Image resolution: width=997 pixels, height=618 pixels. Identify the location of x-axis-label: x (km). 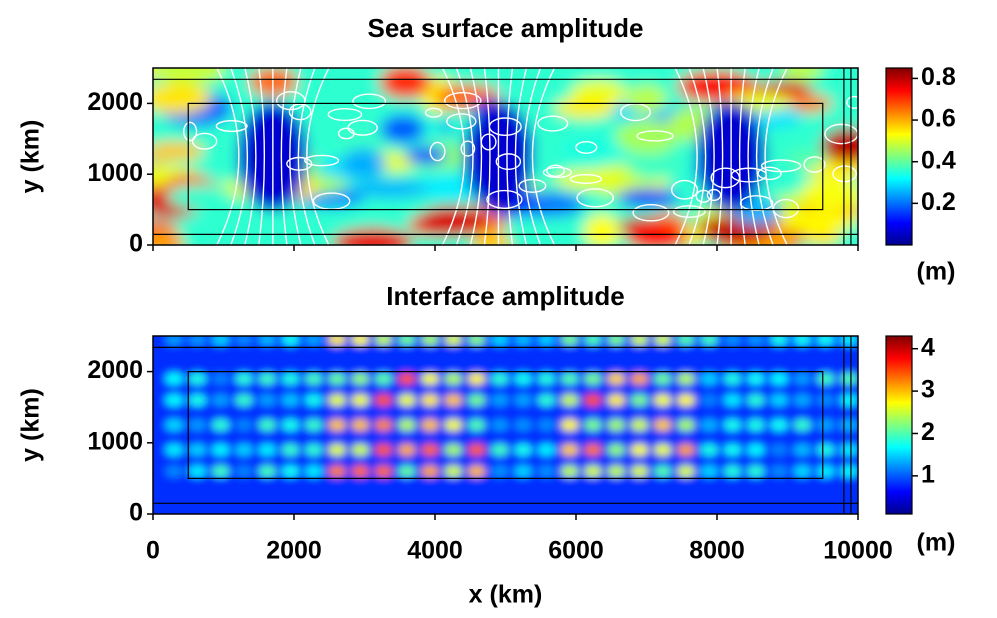
(506, 595).